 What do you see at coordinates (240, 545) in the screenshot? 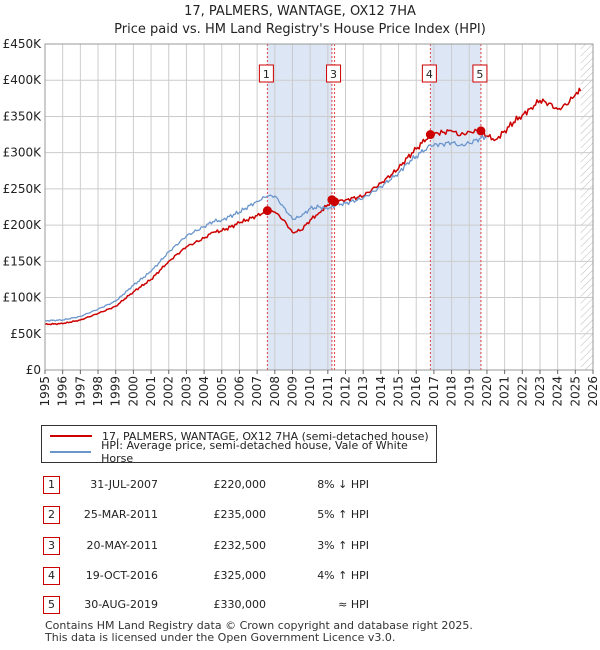
I see `transaction-price: £232,500` at bounding box center [240, 545].